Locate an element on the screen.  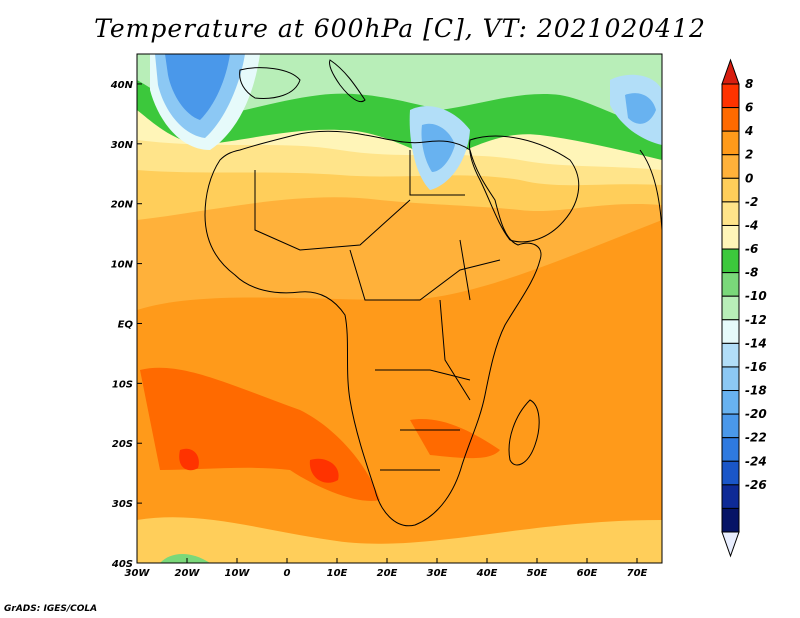
colorbar-label: -10 is located at coordinates (756, 296).